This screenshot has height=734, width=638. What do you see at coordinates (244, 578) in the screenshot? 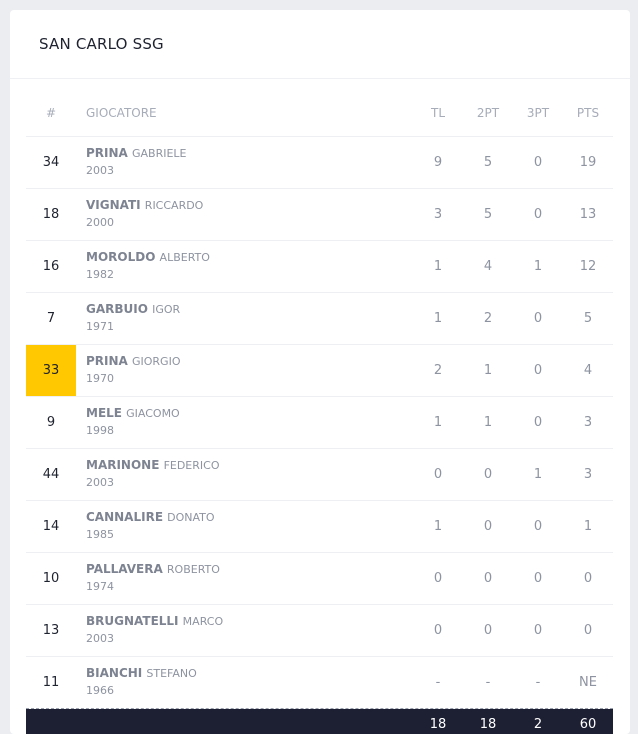
I see `player-cell: PALLAVERA ROBERTO 1974` at bounding box center [244, 578].